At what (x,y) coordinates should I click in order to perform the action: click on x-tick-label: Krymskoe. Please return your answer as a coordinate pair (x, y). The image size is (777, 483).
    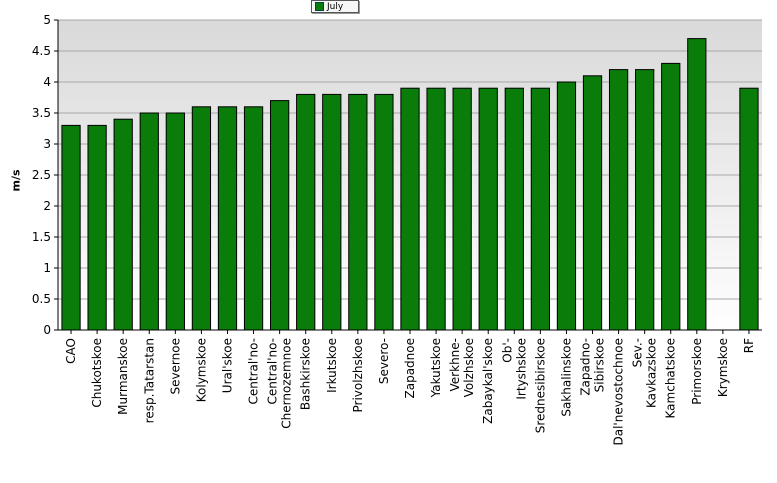
    Looking at the image, I should click on (723, 367).